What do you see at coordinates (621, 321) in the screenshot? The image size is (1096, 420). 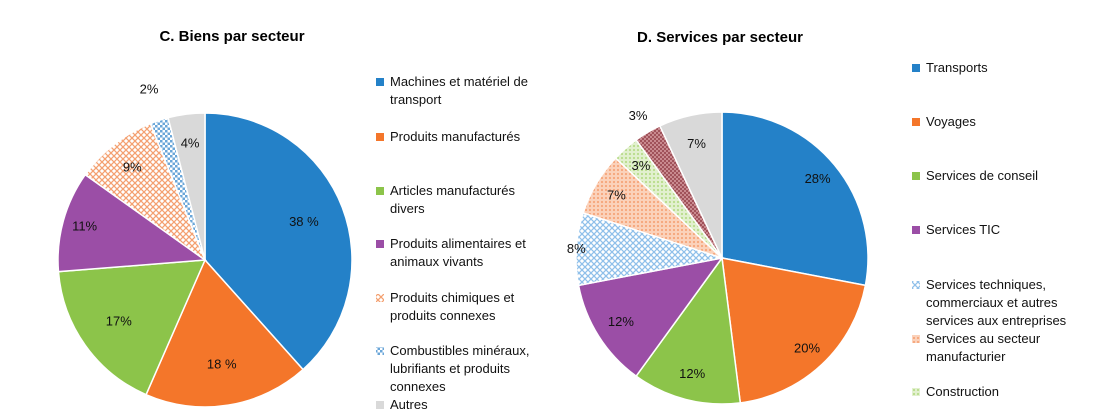 I see `pie-d-data-label-3: 12%` at bounding box center [621, 321].